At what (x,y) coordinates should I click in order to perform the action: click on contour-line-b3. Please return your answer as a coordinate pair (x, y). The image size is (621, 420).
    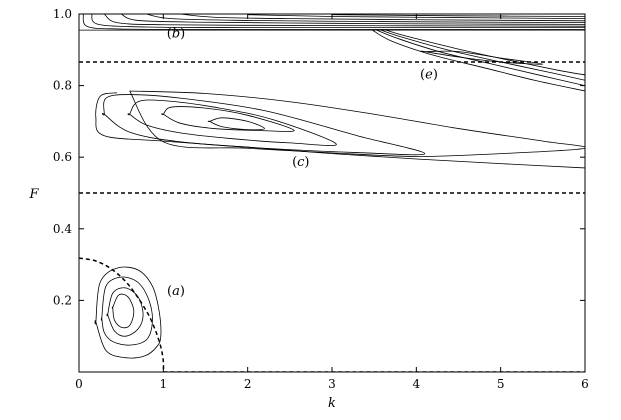
    Looking at the image, I should click on (338, 21).